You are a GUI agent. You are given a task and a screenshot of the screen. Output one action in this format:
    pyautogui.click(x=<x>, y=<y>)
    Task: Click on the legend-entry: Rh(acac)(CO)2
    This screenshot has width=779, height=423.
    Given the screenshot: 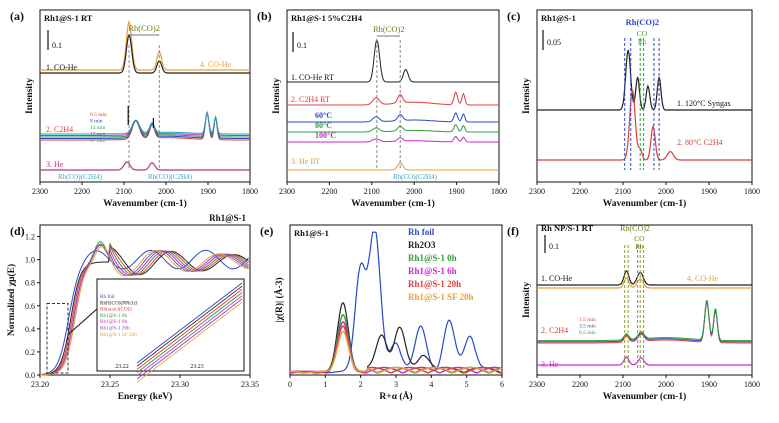 What is the action you would take?
    pyautogui.click(x=116, y=309)
    